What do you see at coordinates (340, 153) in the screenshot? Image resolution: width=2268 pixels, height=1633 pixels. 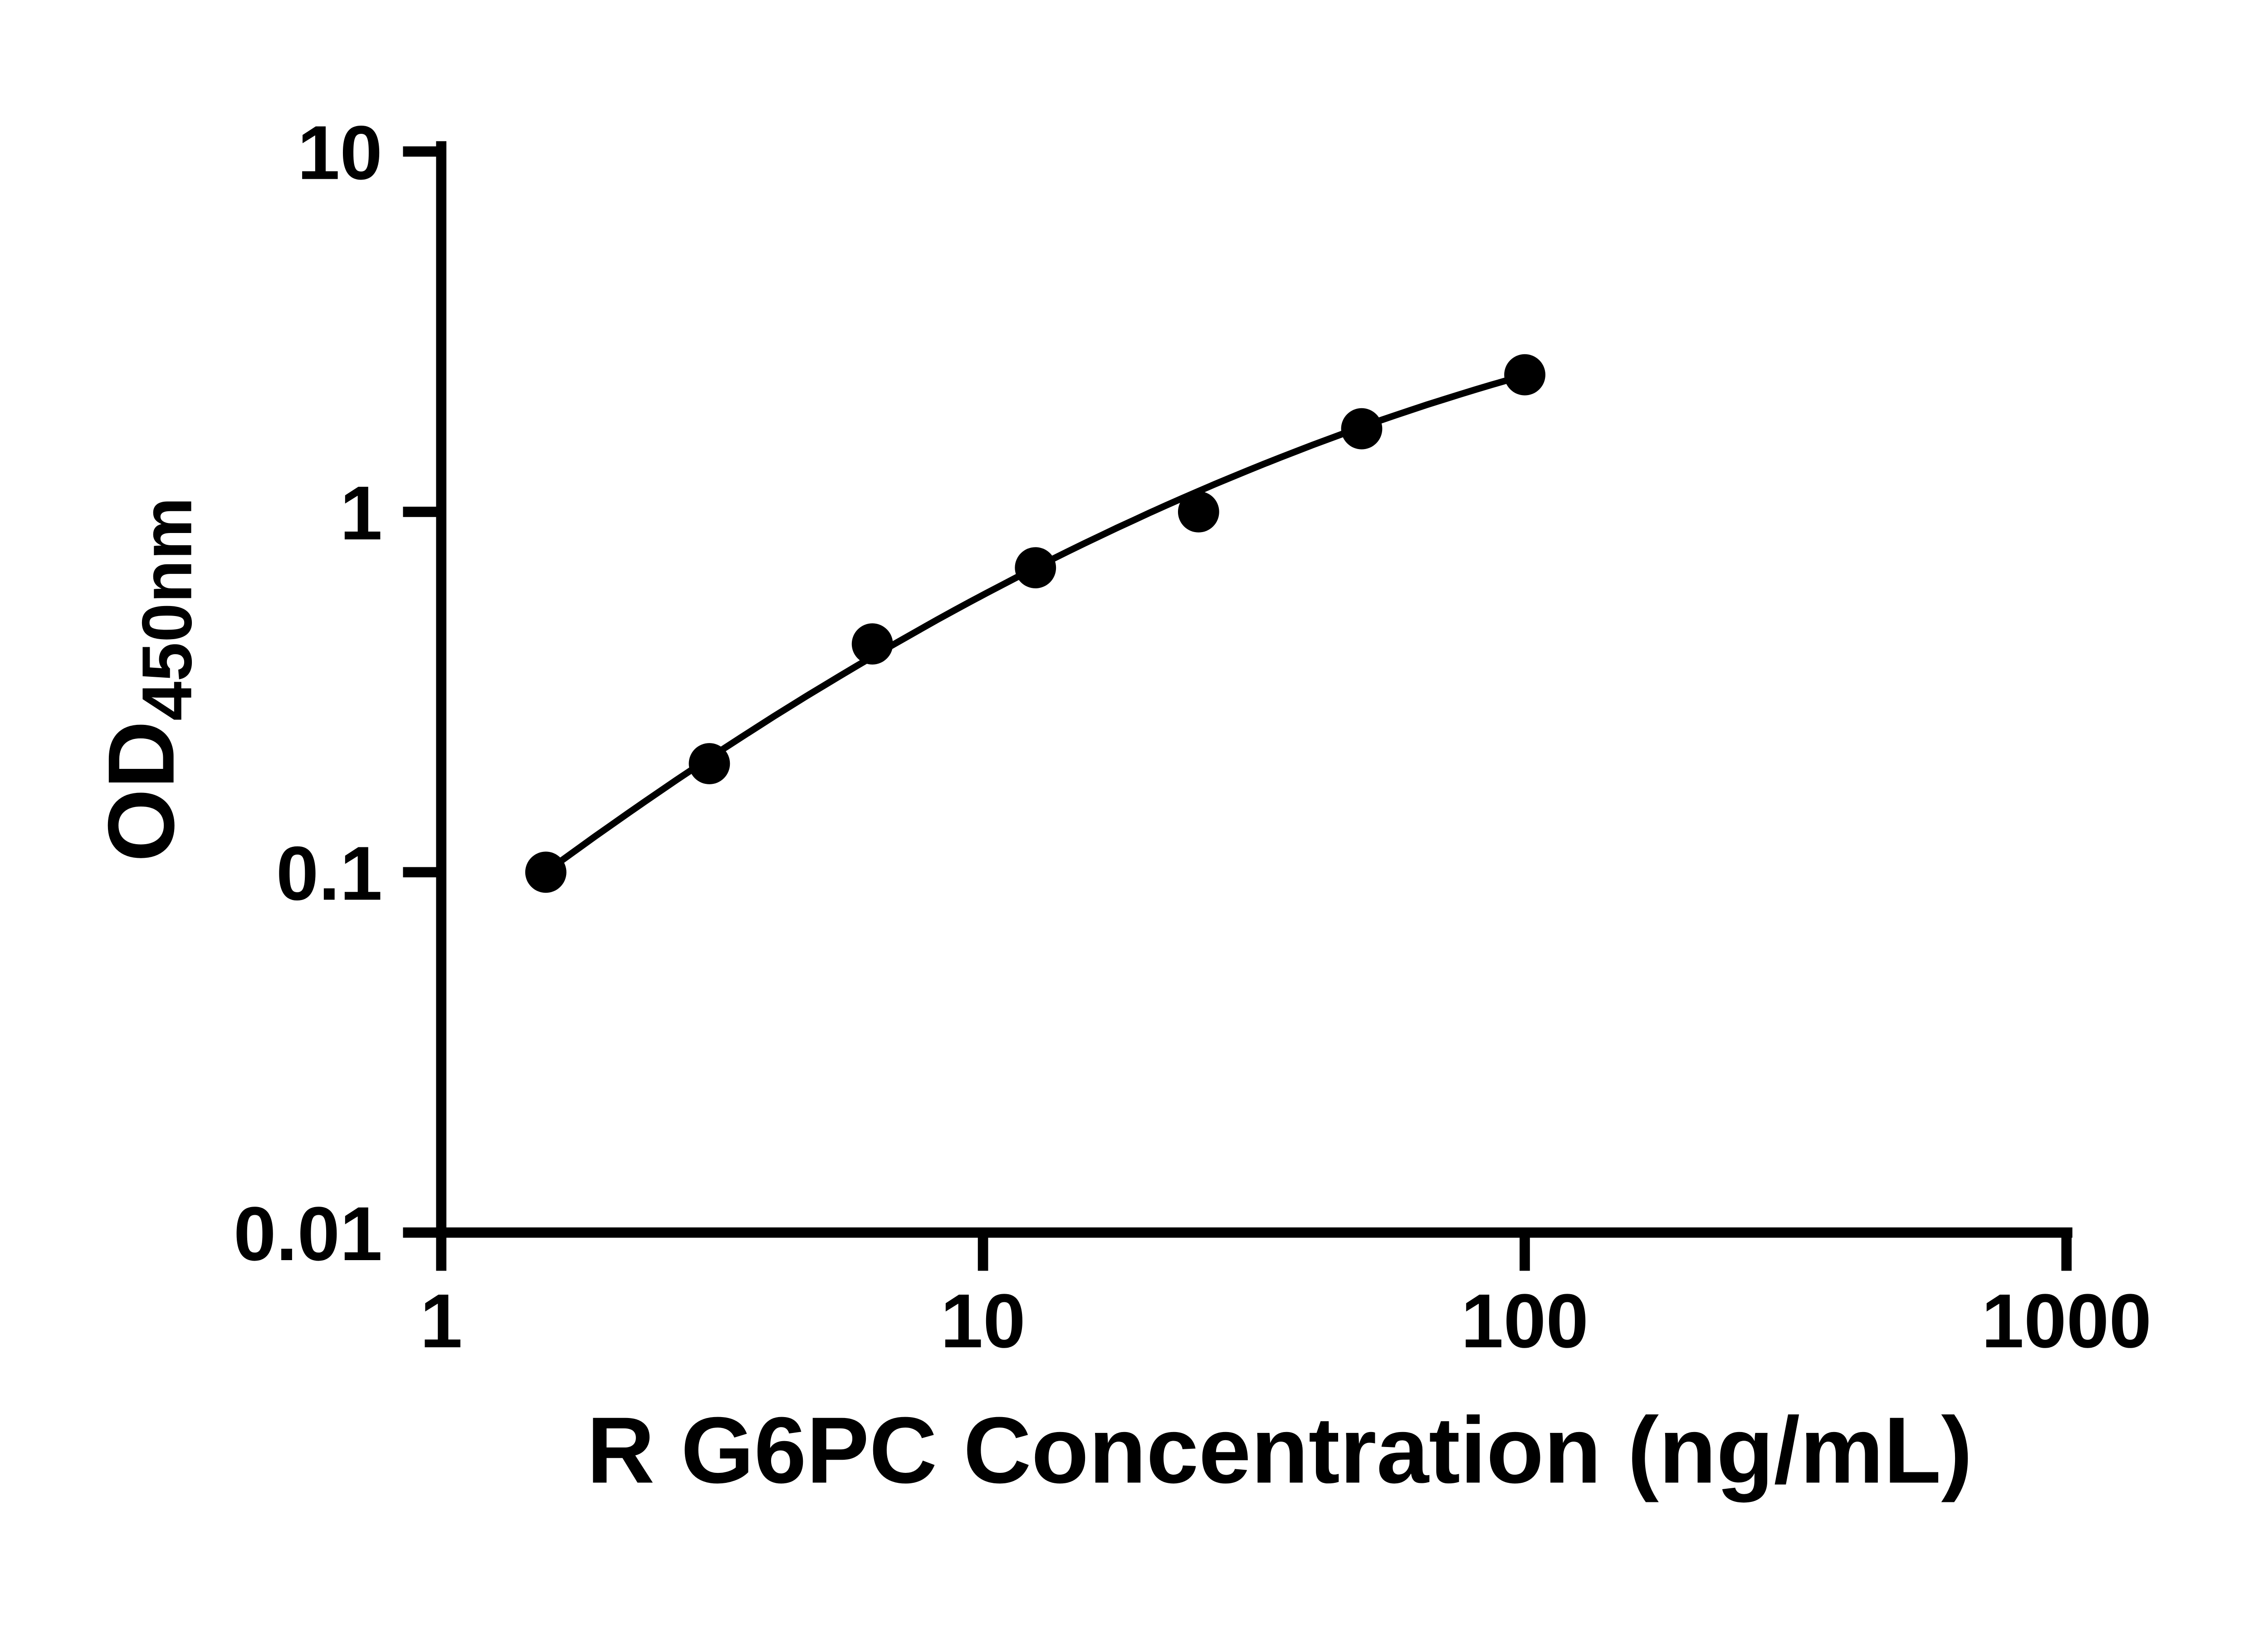 I see `y-tick-label: 10` at bounding box center [340, 153].